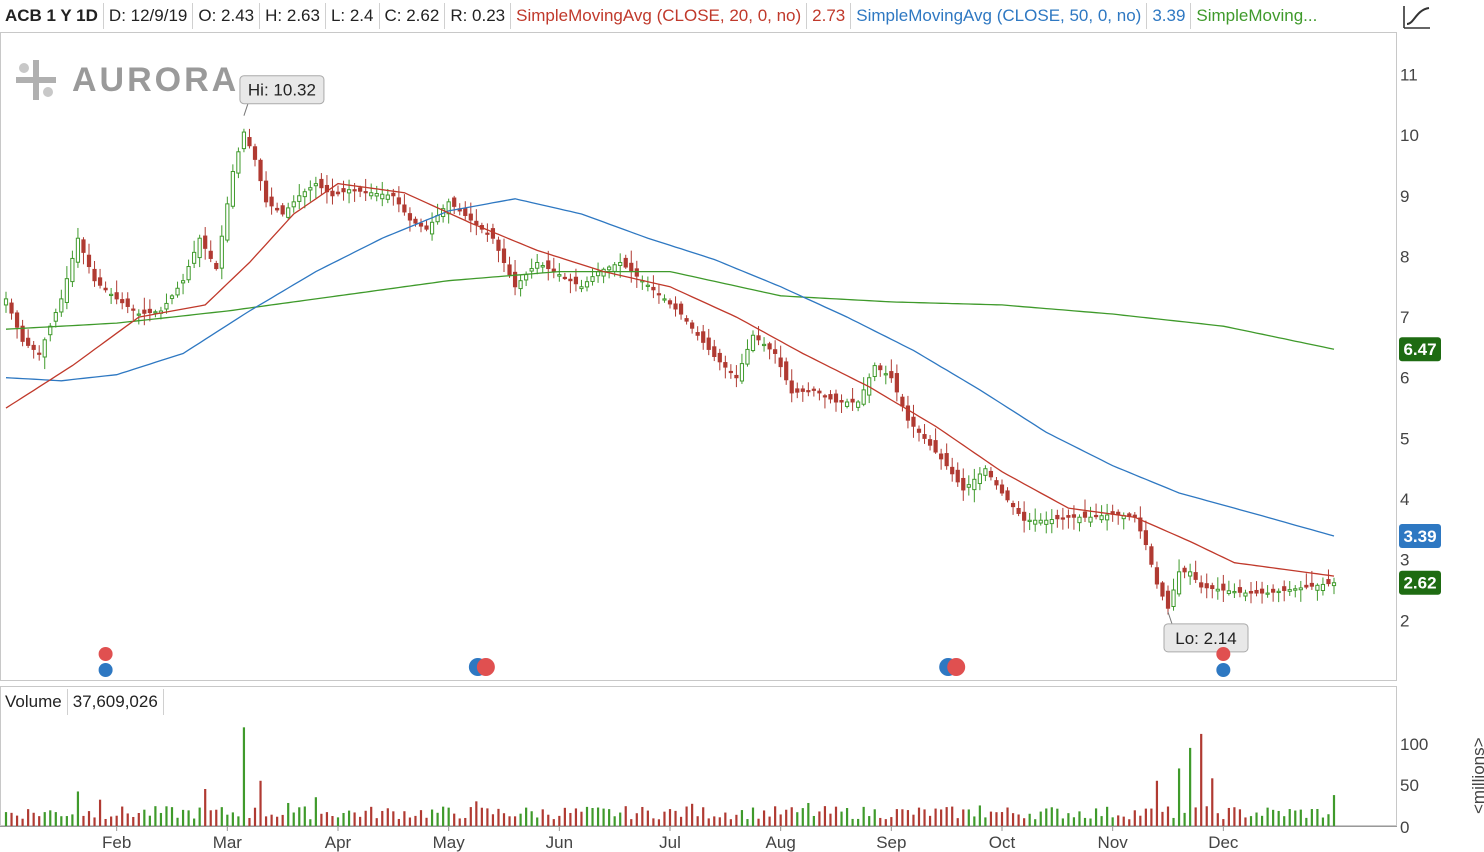 Image resolution: width=1484 pixels, height=852 pixels. Describe the element at coordinates (1409, 785) in the screenshot. I see `volume-tick-label: 50` at that location.